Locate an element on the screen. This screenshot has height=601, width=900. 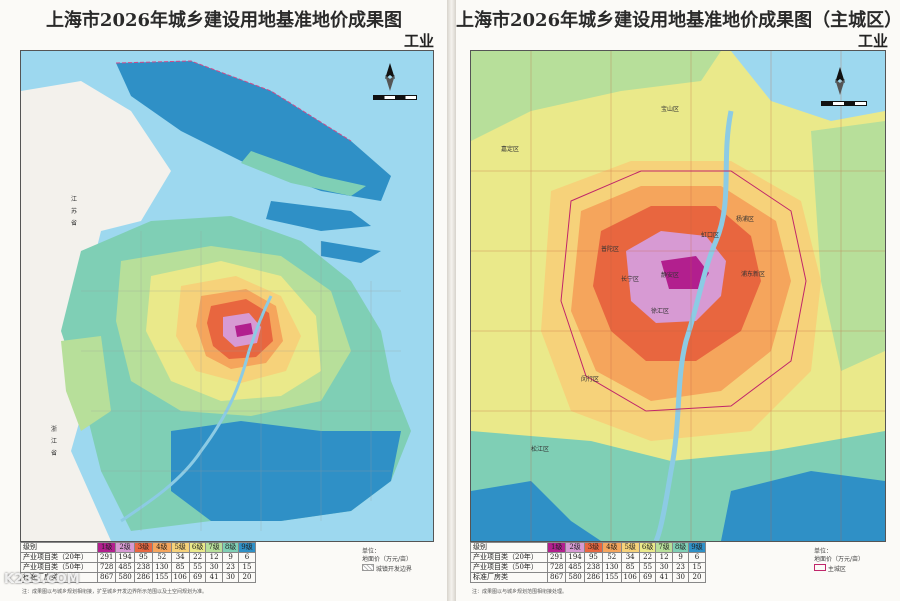
left-footnote: 注：成果图以与城乡规划相衔接，扩至城乡开发边界所示范围以及土空间规划为准。 is located at coordinates (115, 592).